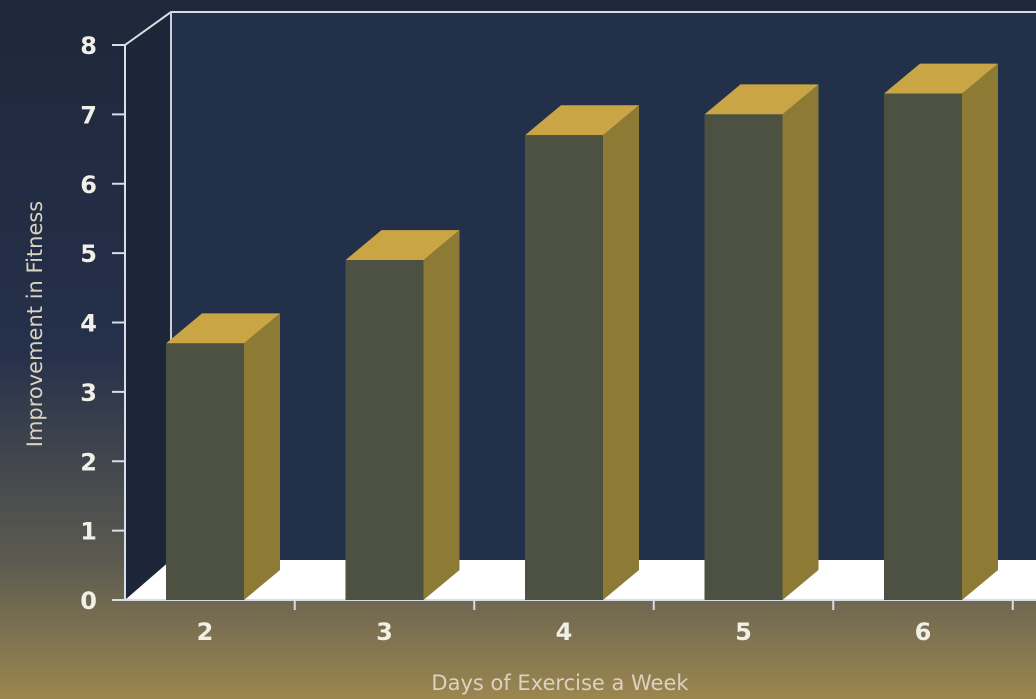 The height and width of the screenshot is (699, 1036). I want to click on x-axis-ticks: 2 3 4 5 6, so click(605, 623).